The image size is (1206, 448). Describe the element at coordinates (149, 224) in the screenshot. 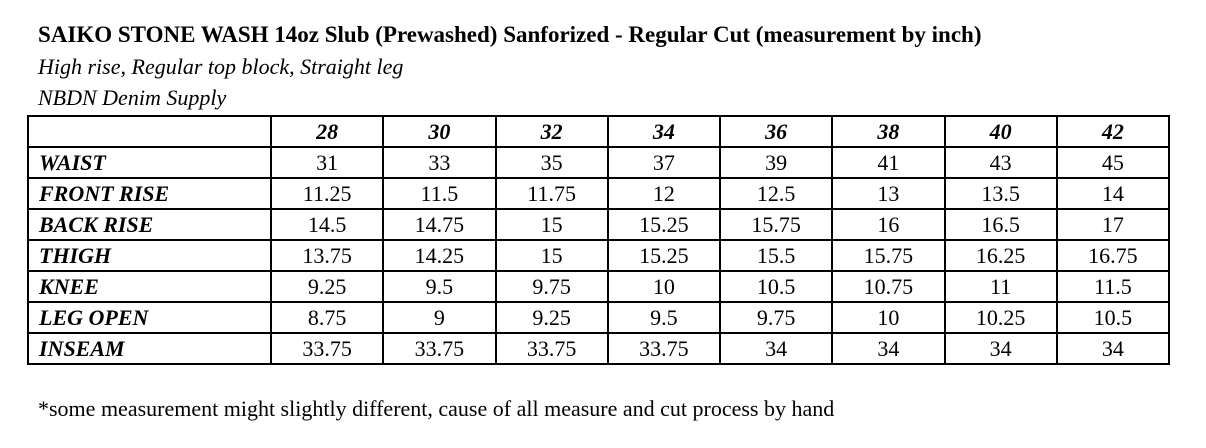

I see `row-label: BACK RISE` at that location.